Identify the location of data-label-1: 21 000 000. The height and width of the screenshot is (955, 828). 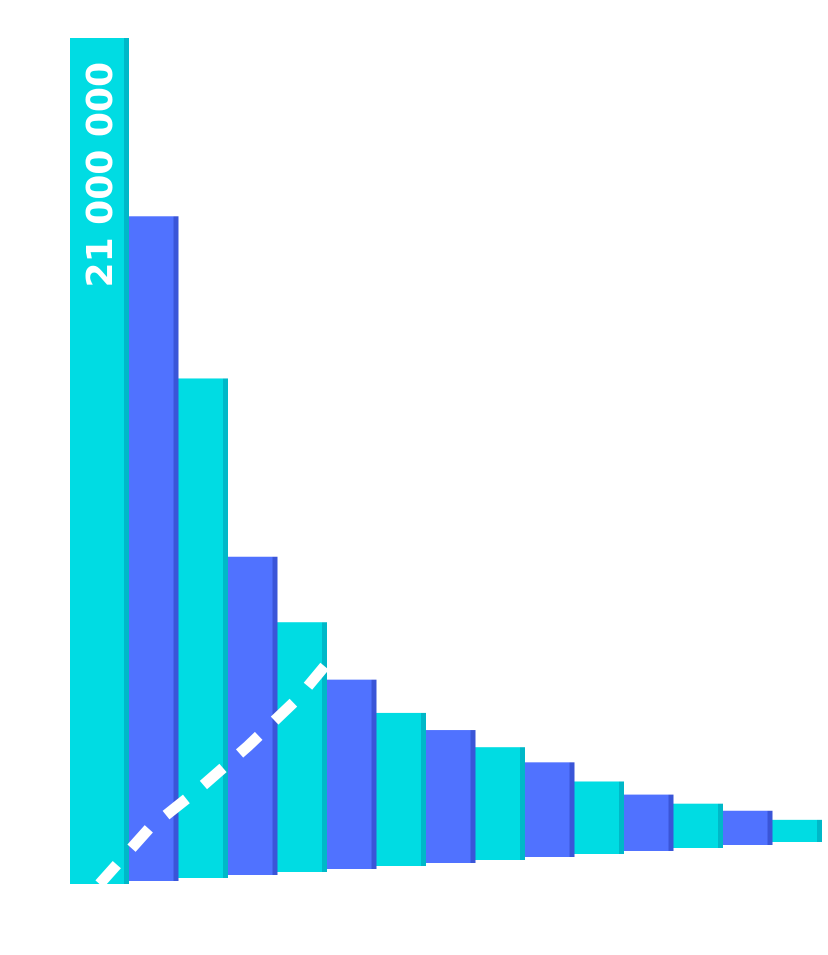
(100, 174).